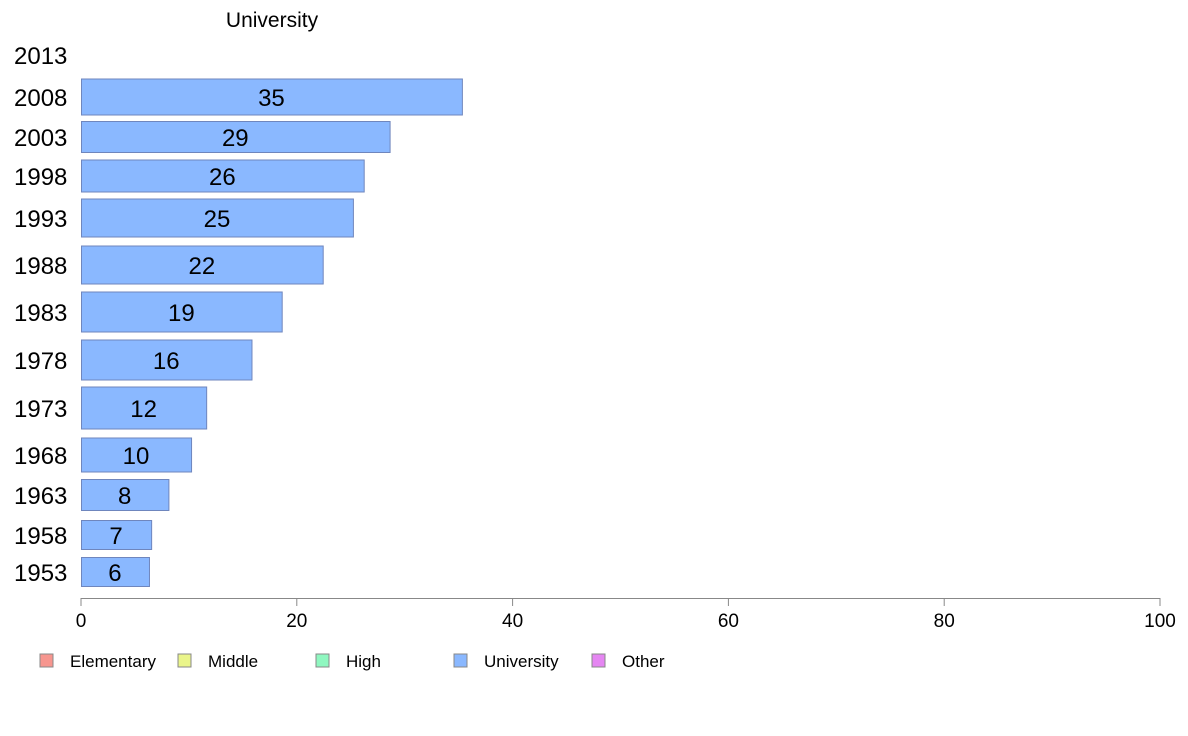 Image resolution: width=1188 pixels, height=736 pixels. Describe the element at coordinates (512, 621) in the screenshot. I see `x-tick-label: 40` at that location.